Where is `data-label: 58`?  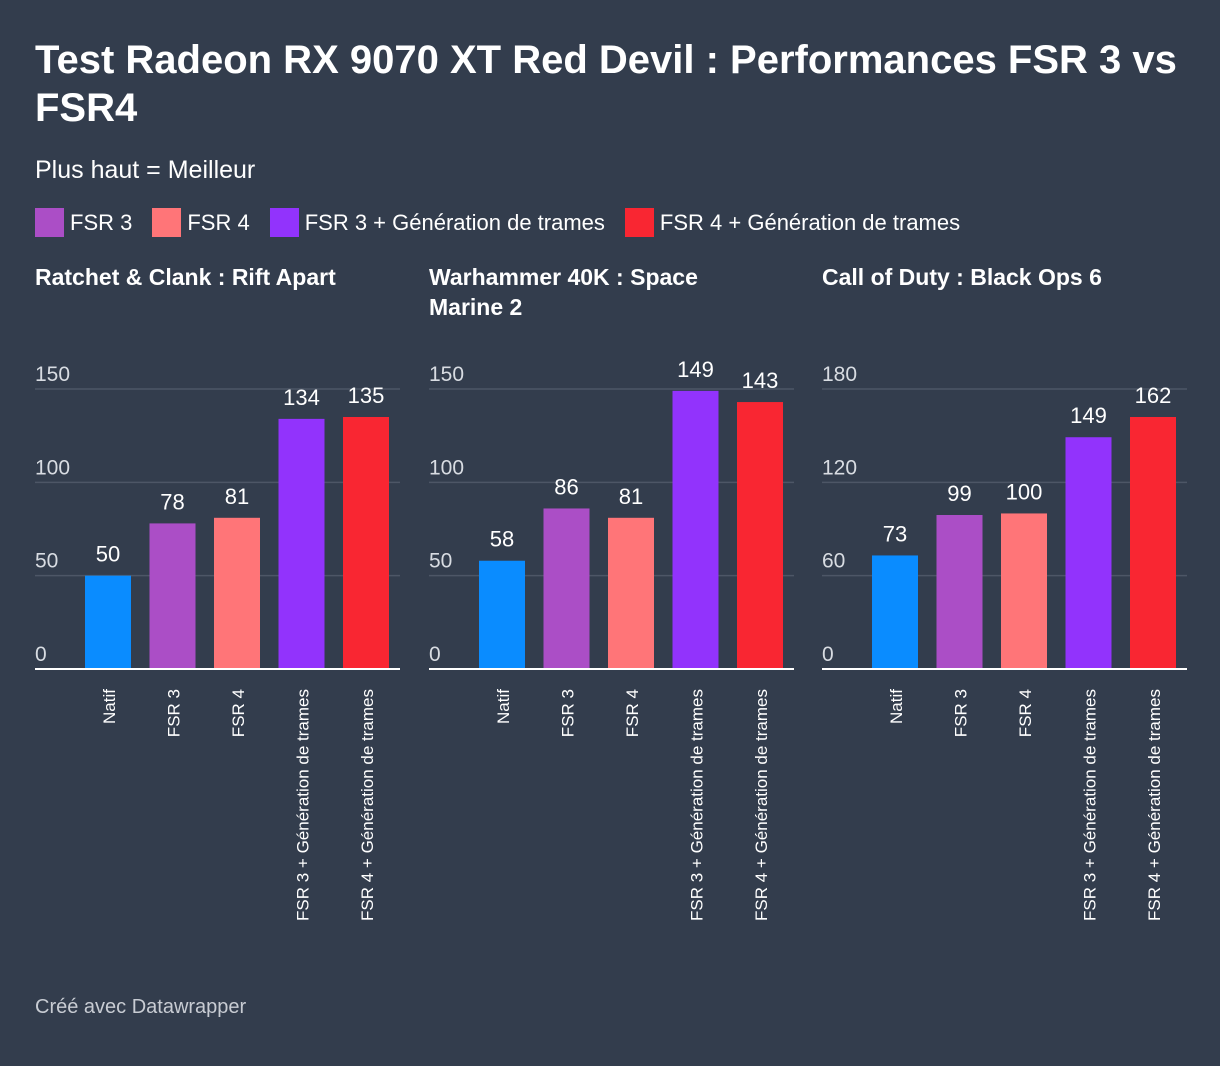 data-label: 58 is located at coordinates (502, 539).